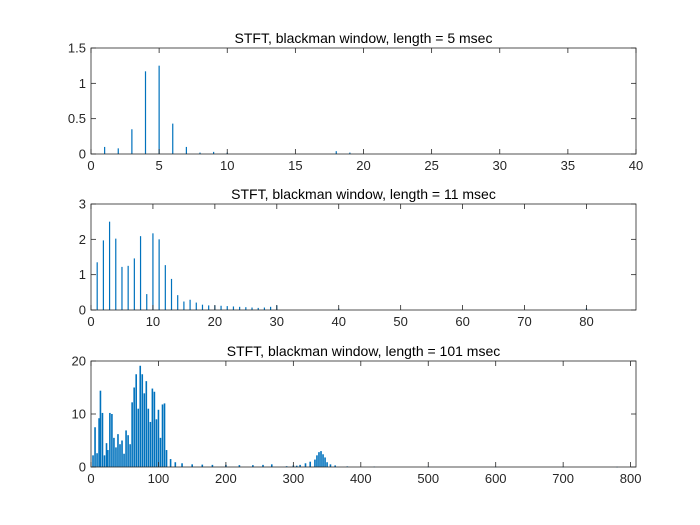 The image size is (700, 525). I want to click on y-tick-label: 3, so click(82, 204).